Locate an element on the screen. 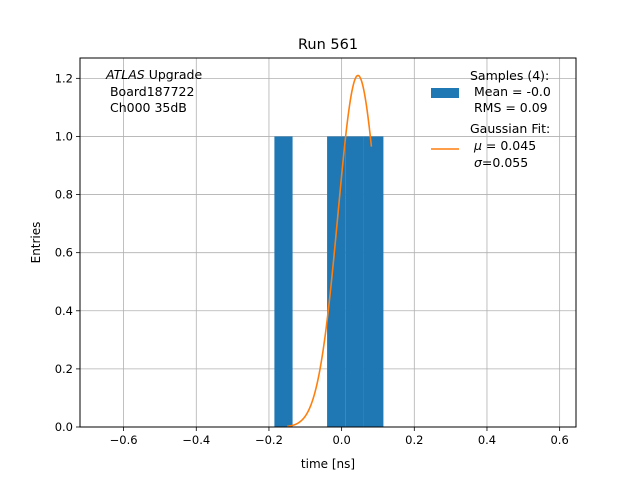 This screenshot has height=480, width=640. histogram-bars is located at coordinates (329, 281).